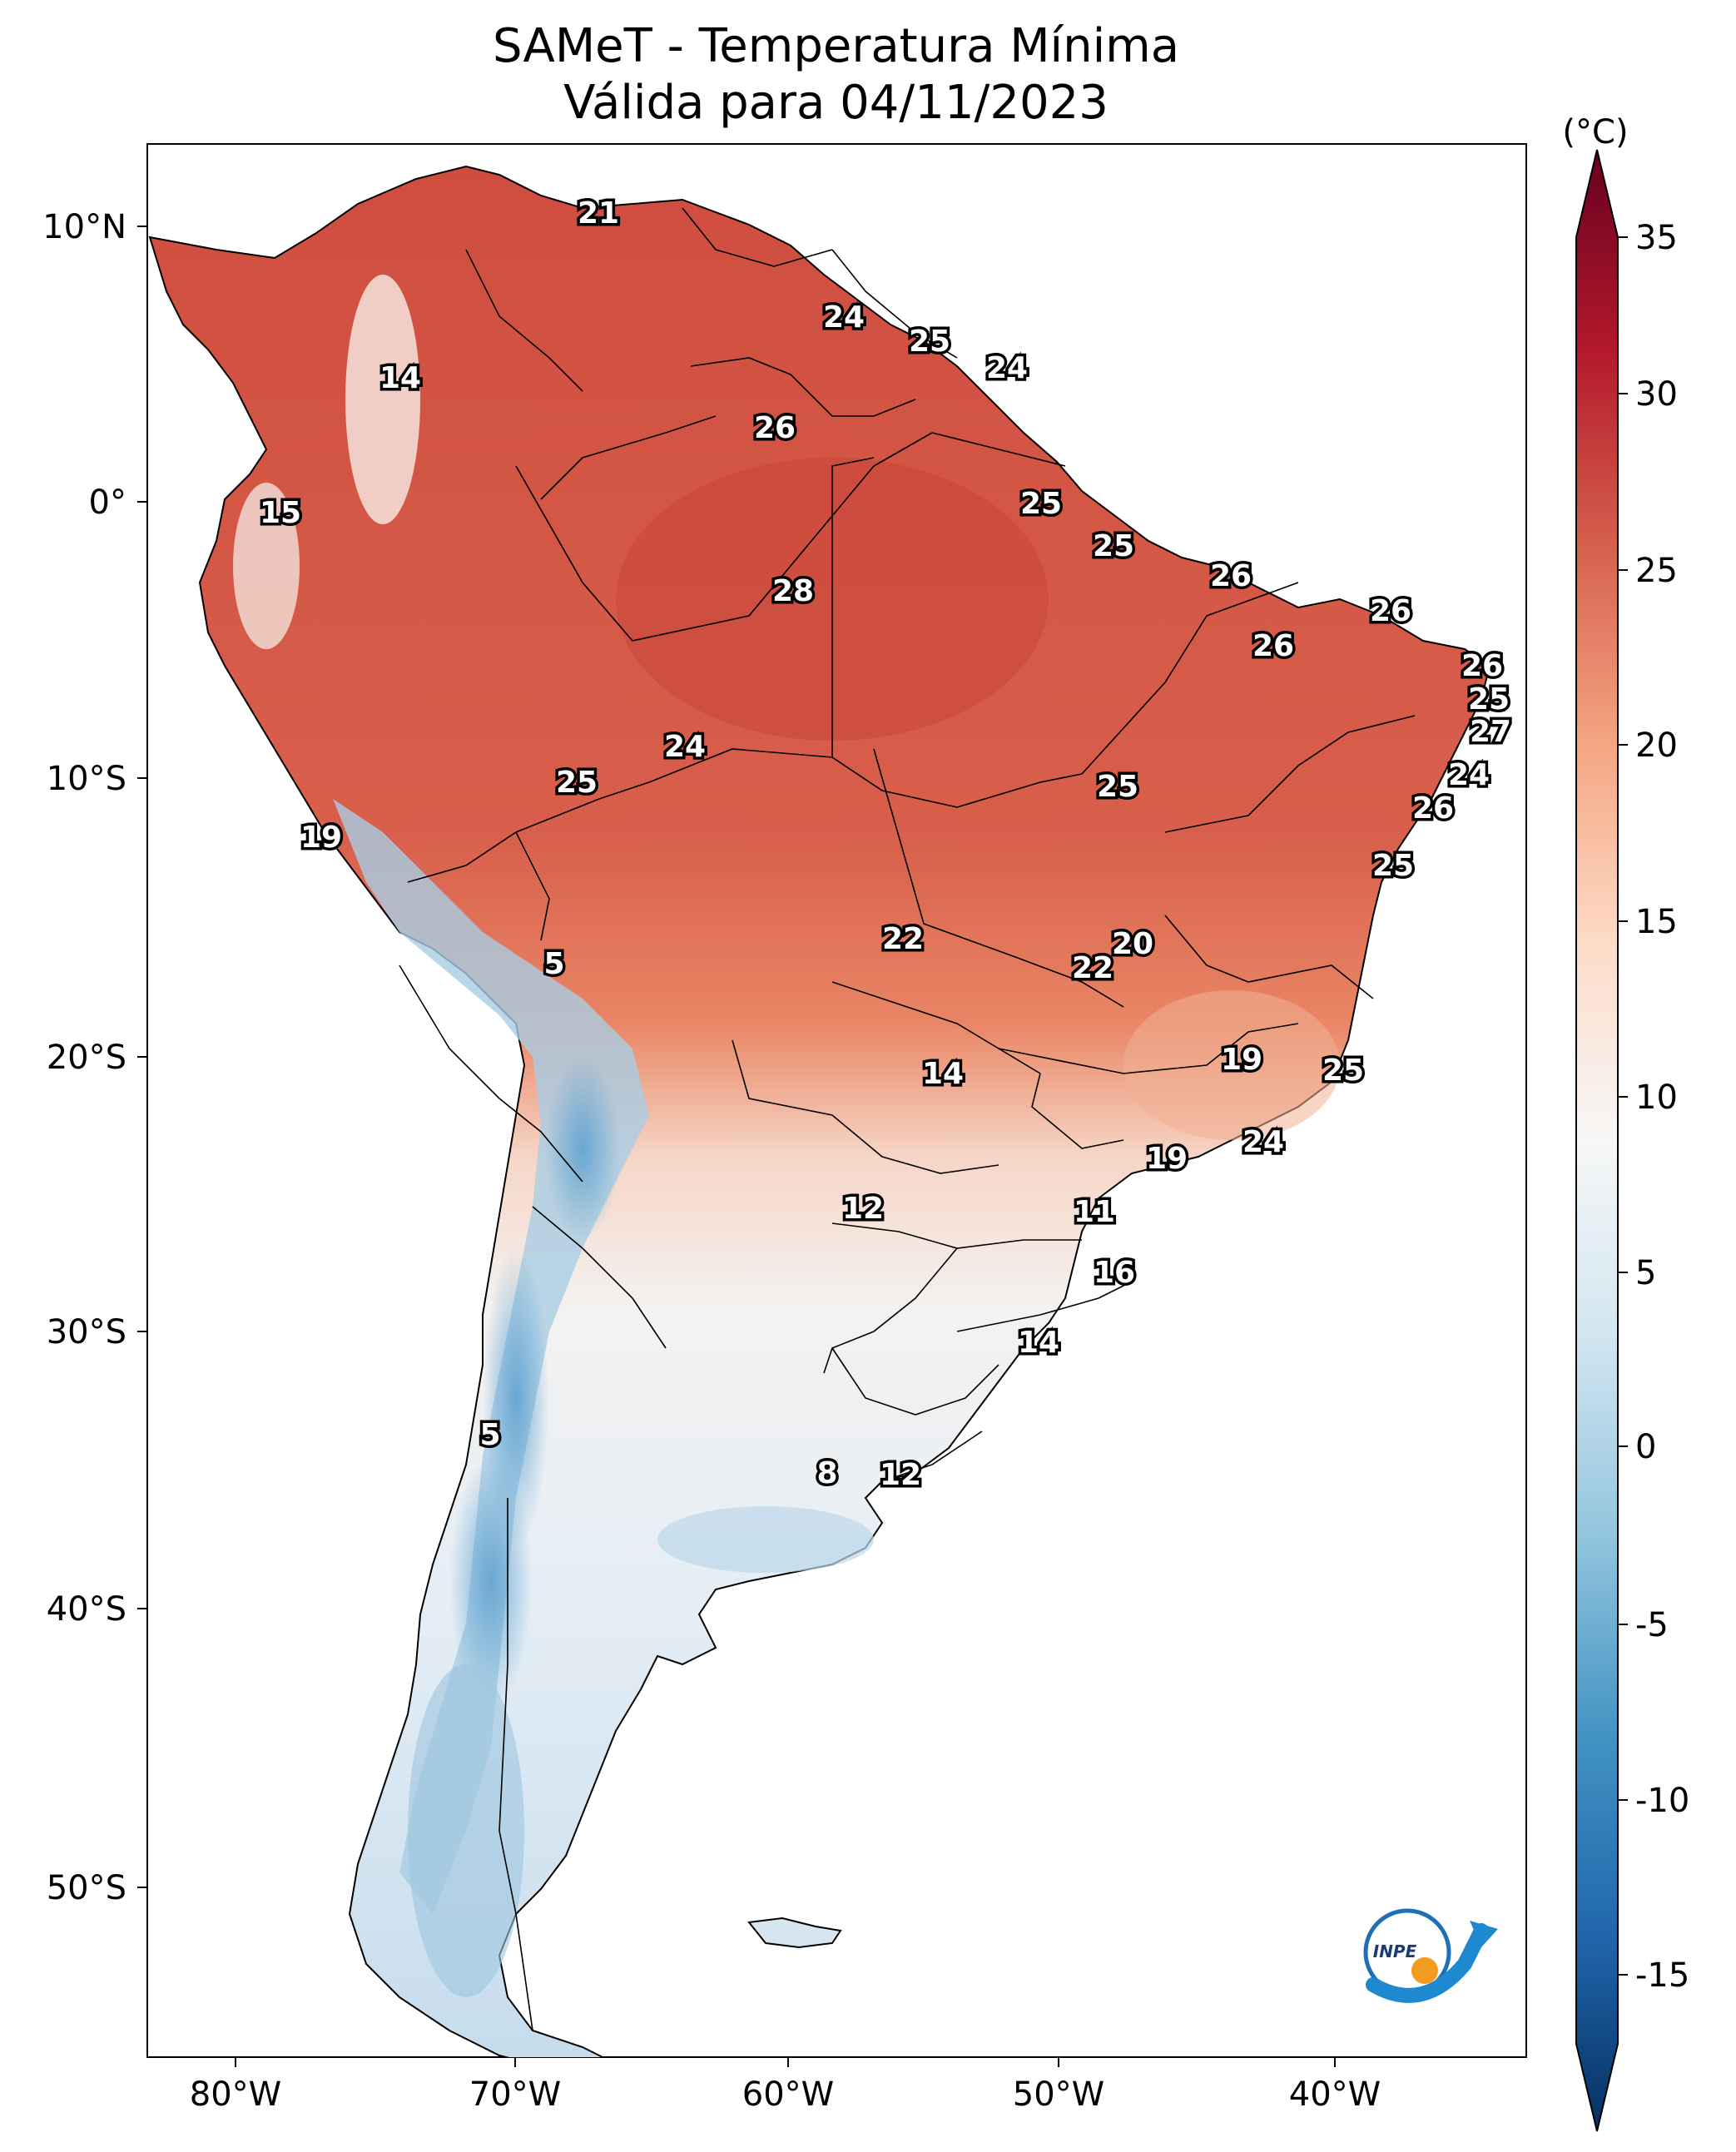  What do you see at coordinates (1657, 922) in the screenshot?
I see `colorbar-tick-label: 15` at bounding box center [1657, 922].